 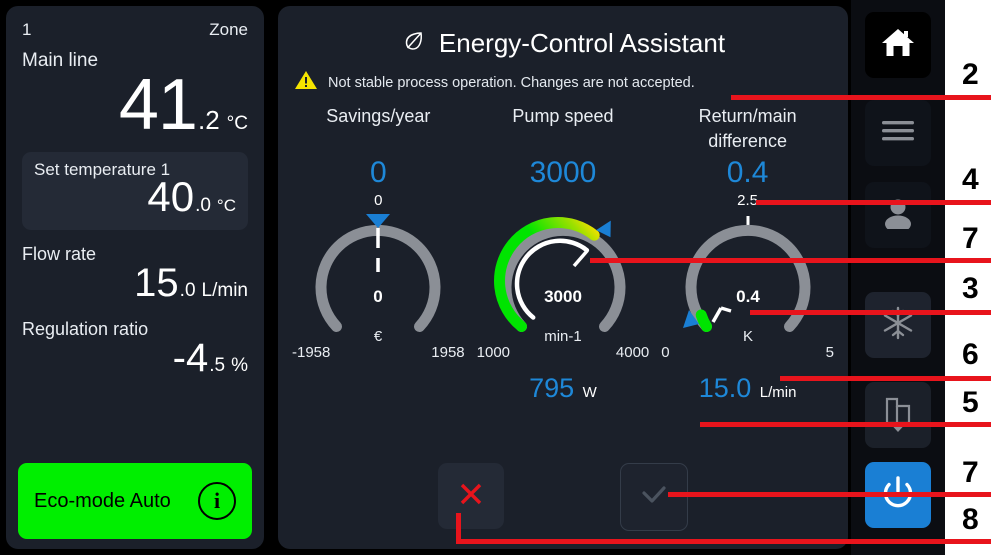 I want to click on hamburger-menu-icon, so click(x=898, y=133).